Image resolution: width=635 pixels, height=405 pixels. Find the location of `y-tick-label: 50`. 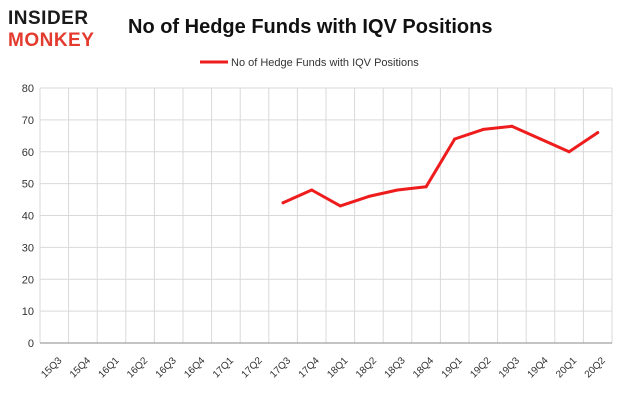

y-tick-label: 50 is located at coordinates (28, 185).